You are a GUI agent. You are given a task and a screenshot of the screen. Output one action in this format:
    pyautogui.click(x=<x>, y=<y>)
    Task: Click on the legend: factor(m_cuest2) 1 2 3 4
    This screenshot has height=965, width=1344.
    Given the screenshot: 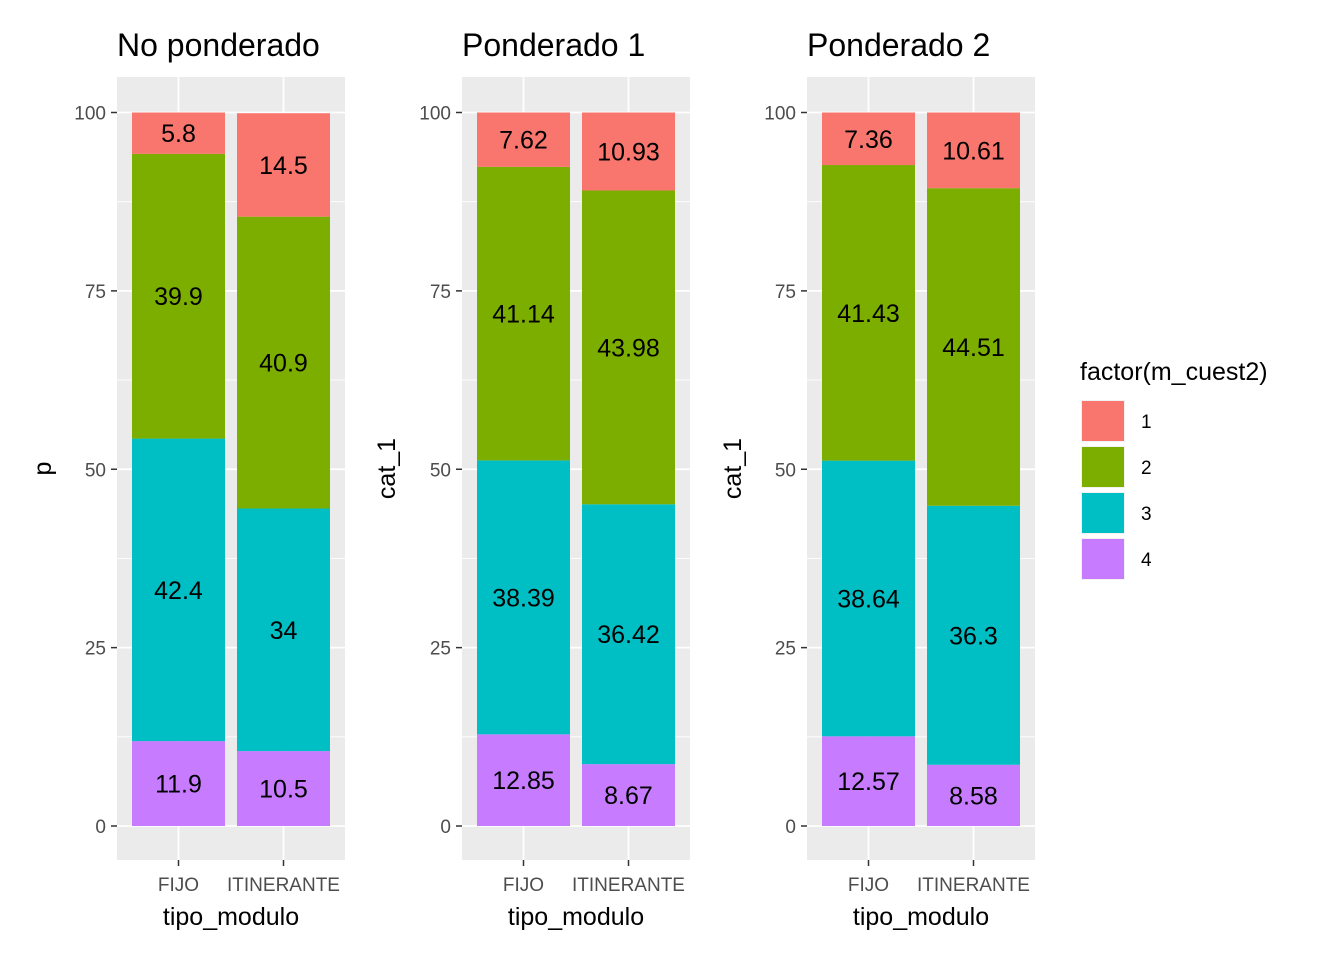 What is the action you would take?
    pyautogui.click(x=1174, y=469)
    